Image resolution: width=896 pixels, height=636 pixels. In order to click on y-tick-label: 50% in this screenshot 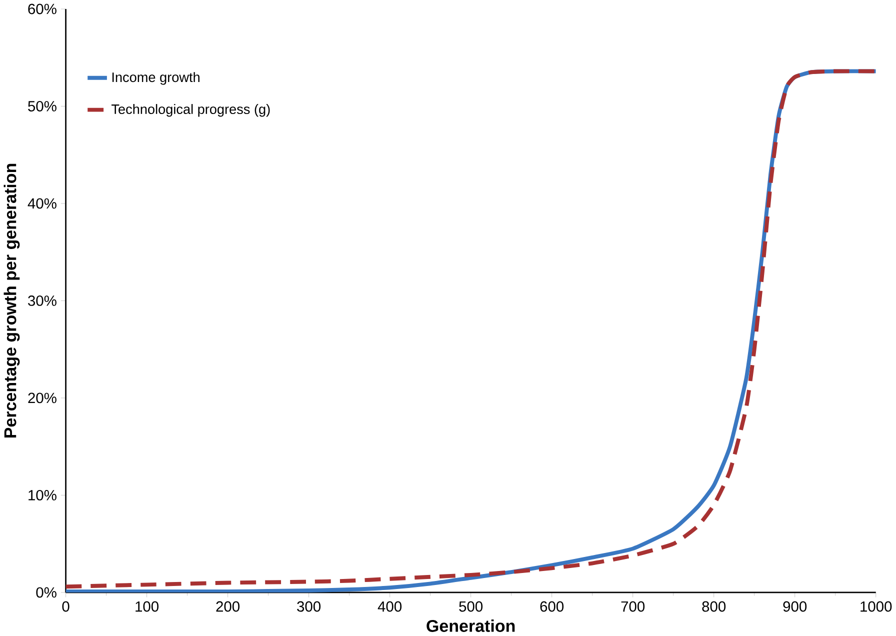, I will do `click(42, 106)`.